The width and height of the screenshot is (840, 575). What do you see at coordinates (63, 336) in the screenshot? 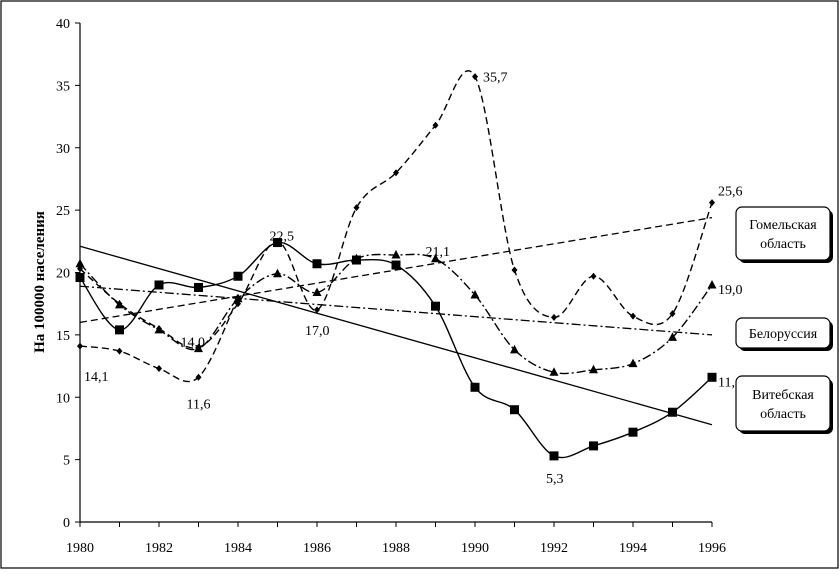
I see `y-tick-label: 15` at bounding box center [63, 336].